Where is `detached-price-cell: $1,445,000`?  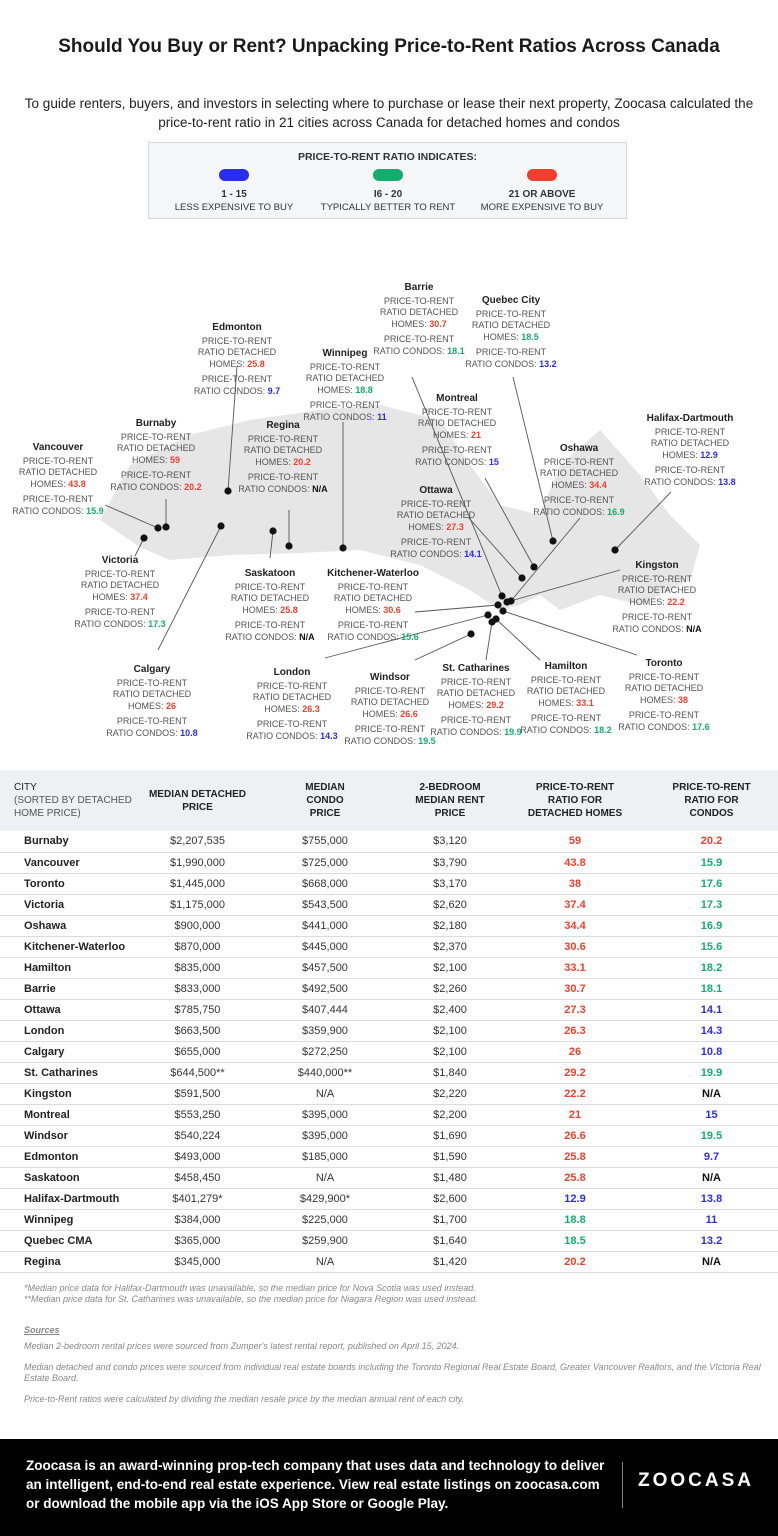
detached-price-cell: $1,445,000 is located at coordinates (197, 883).